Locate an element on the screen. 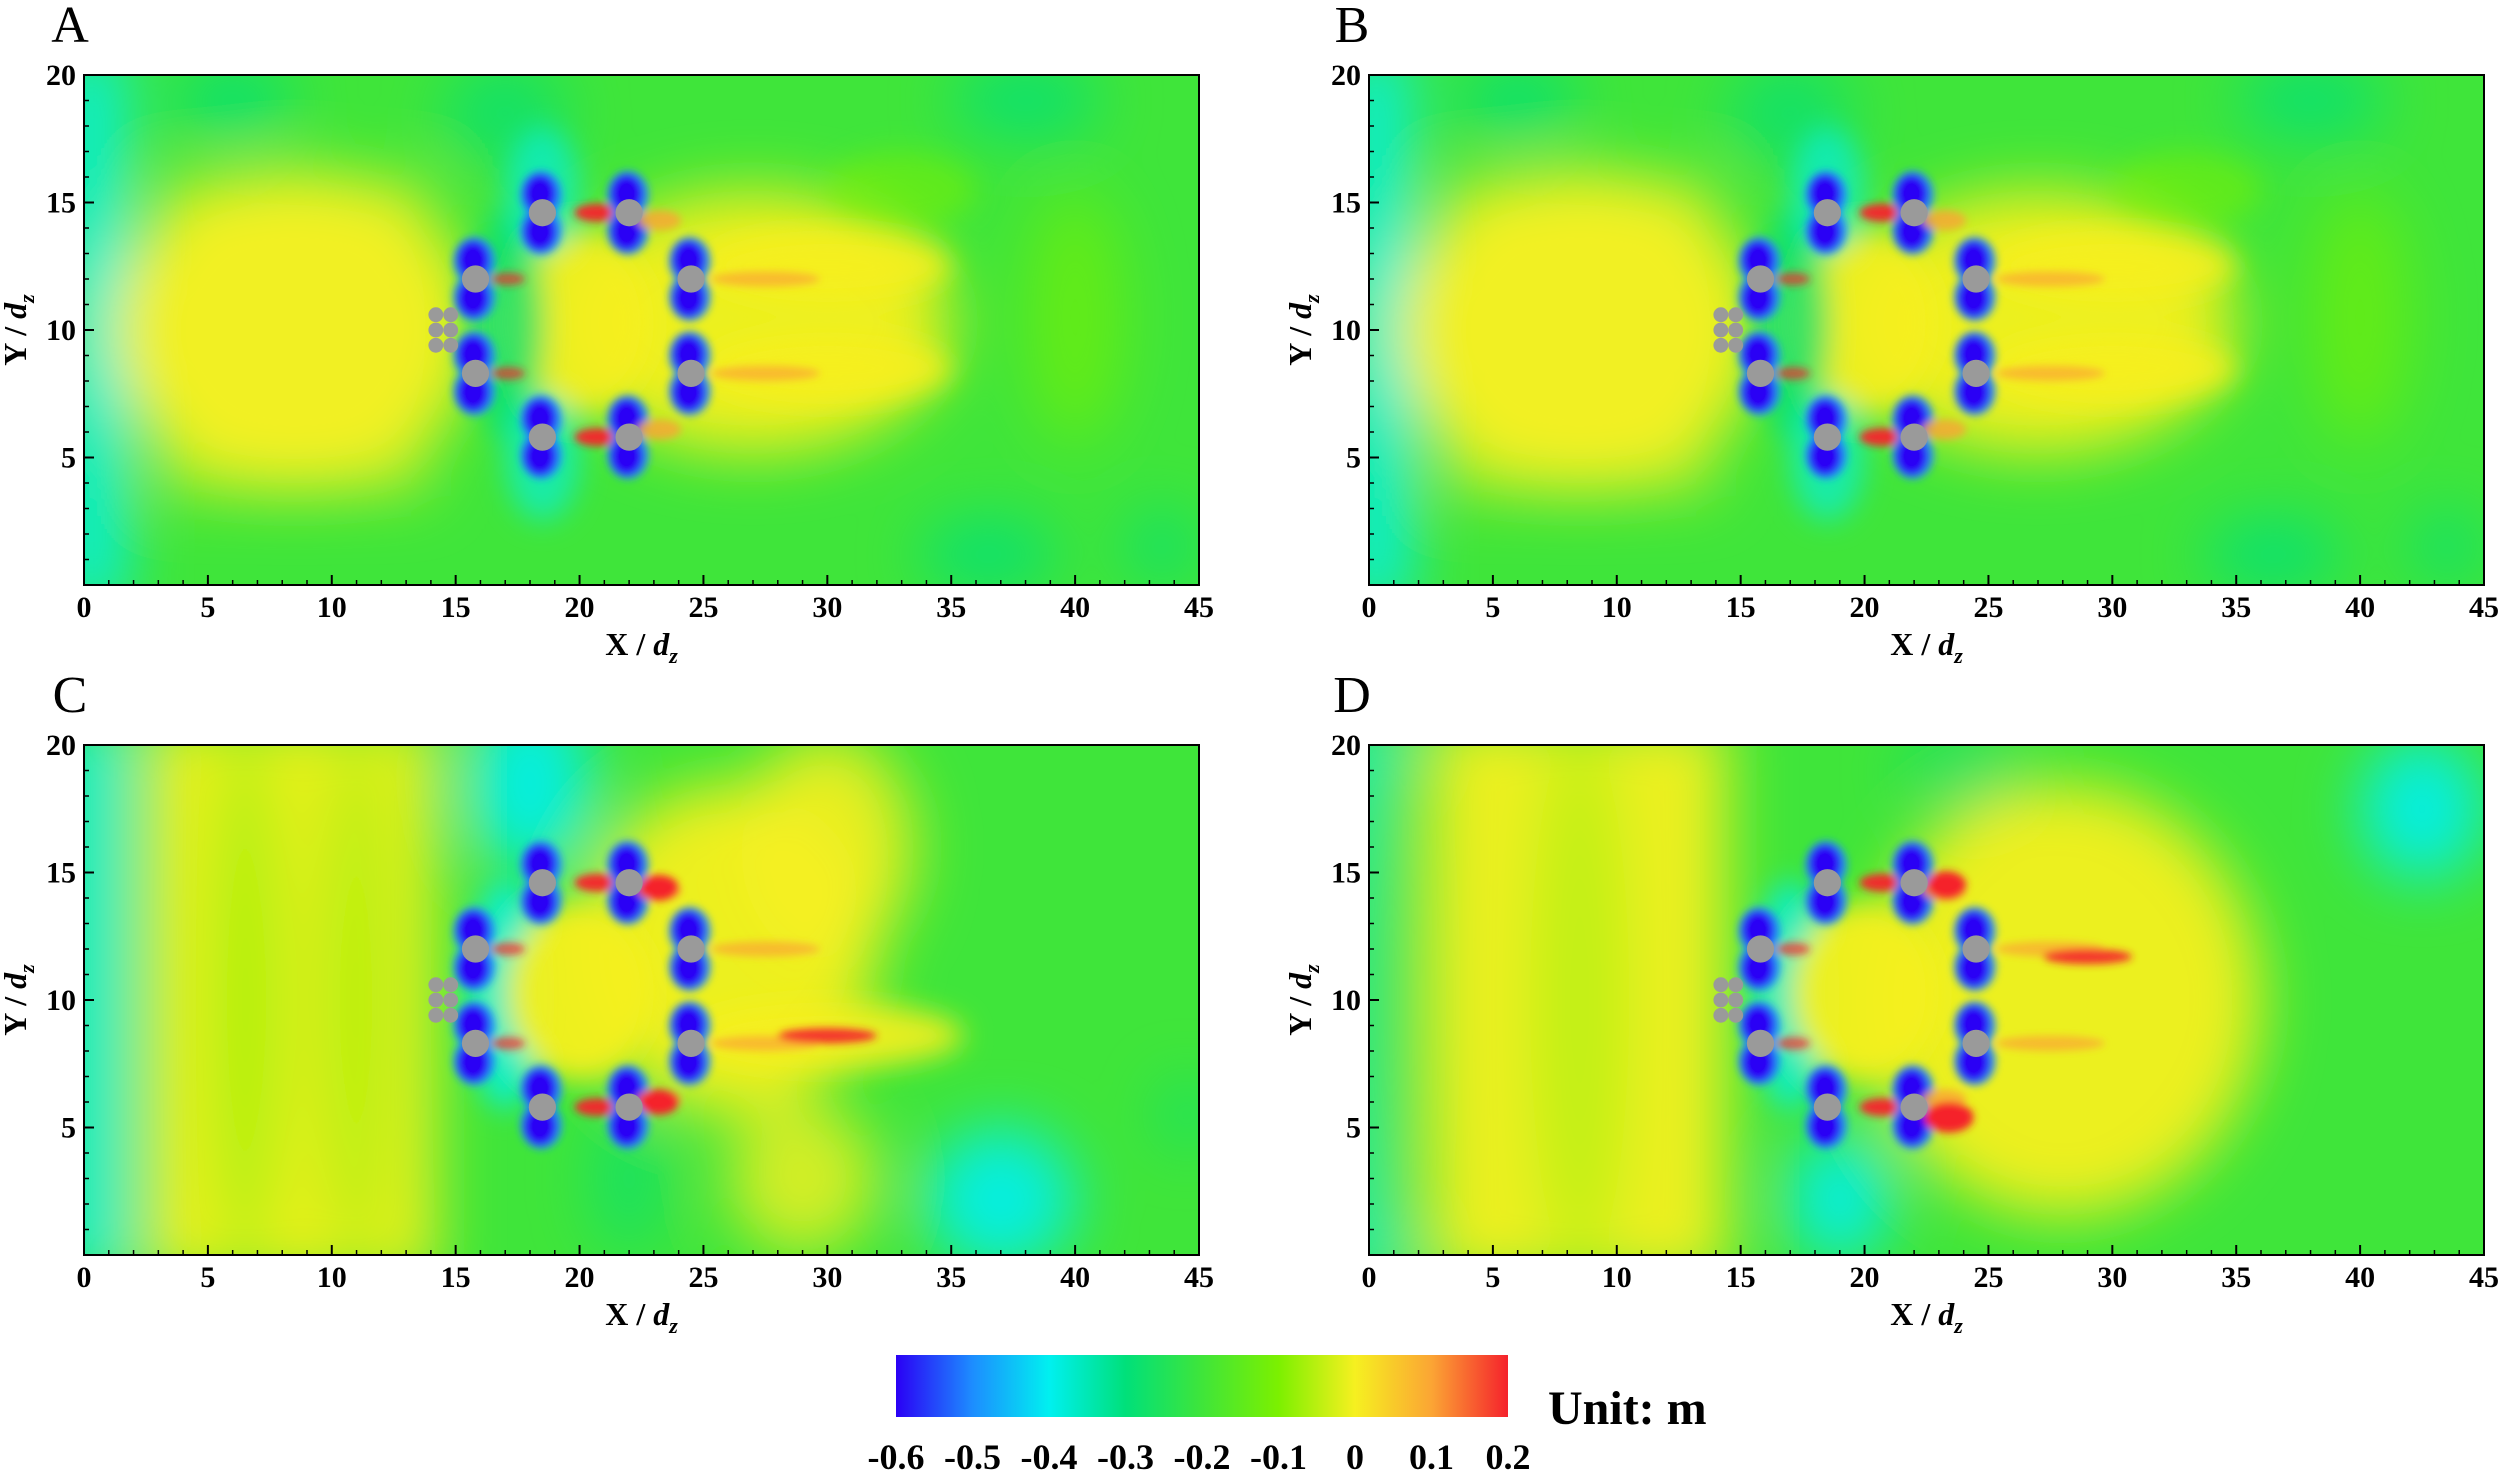 This screenshot has height=1476, width=2500. colorbar-tick-label: -0.4 is located at coordinates (1049, 1456).